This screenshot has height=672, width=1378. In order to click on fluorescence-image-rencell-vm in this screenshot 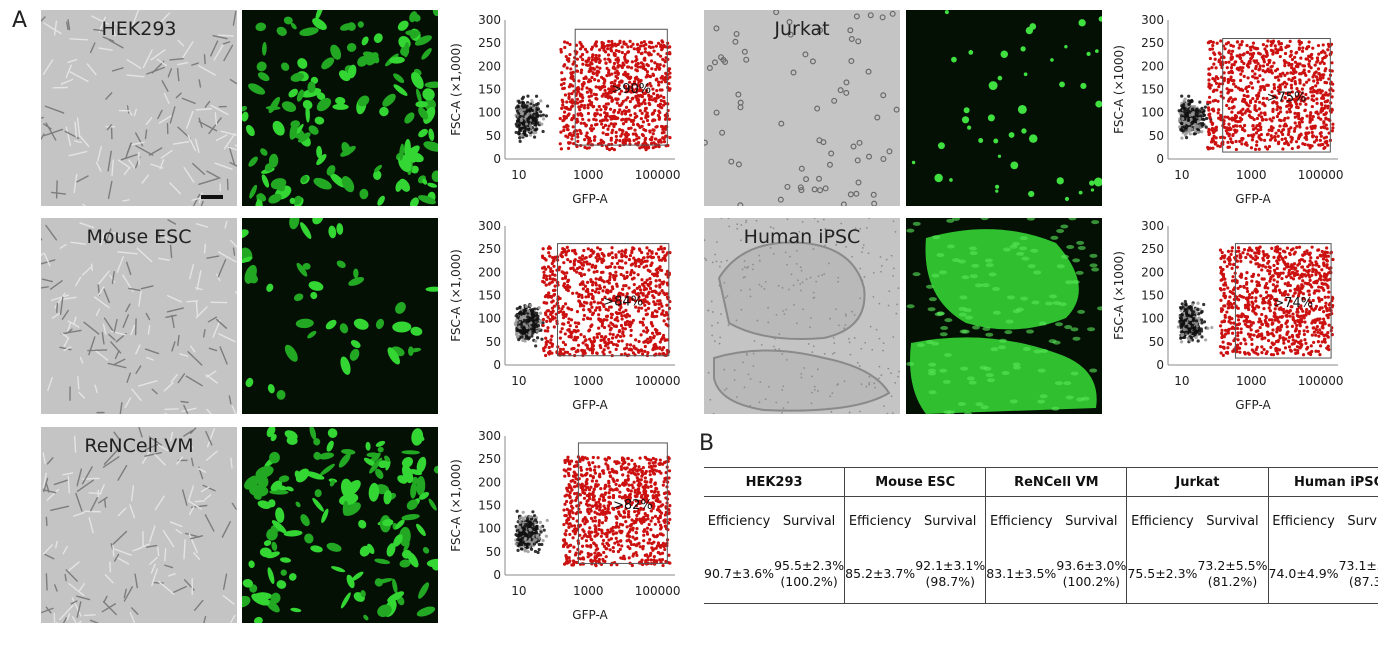, I will do `click(340, 525)`.